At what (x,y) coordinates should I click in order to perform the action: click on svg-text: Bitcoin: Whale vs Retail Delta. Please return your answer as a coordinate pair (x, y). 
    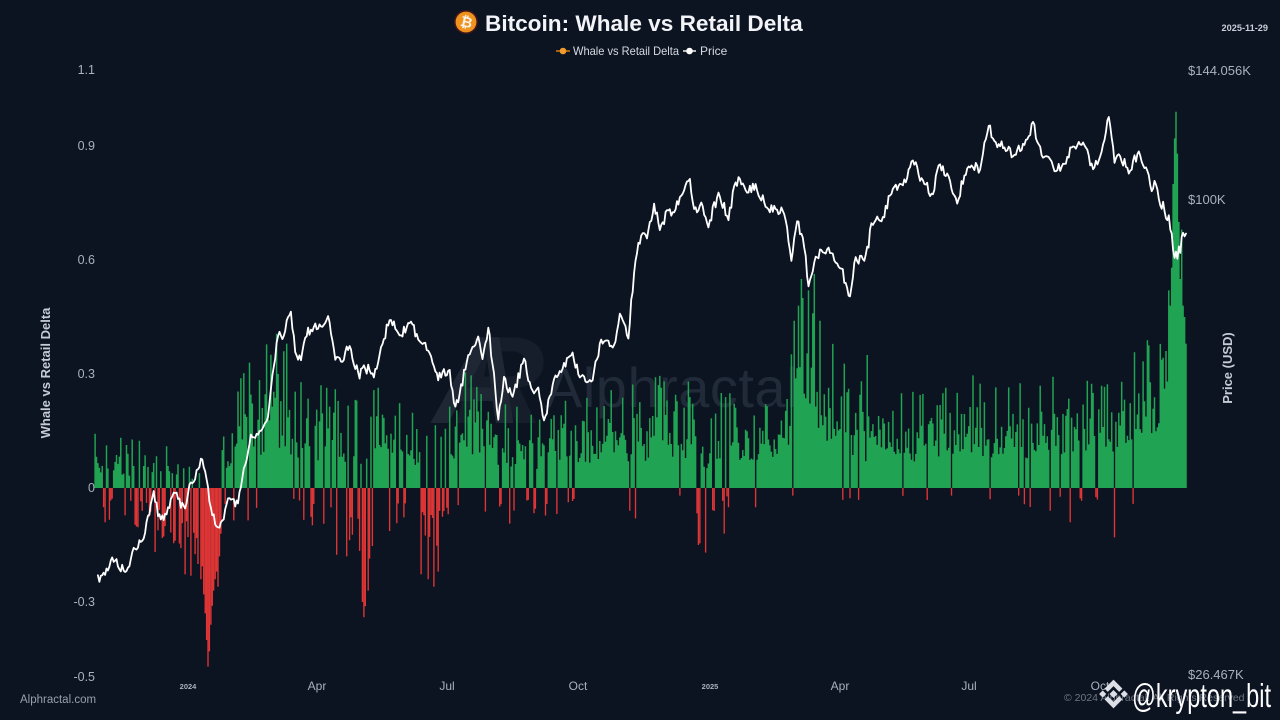
    Looking at the image, I should click on (644, 23).